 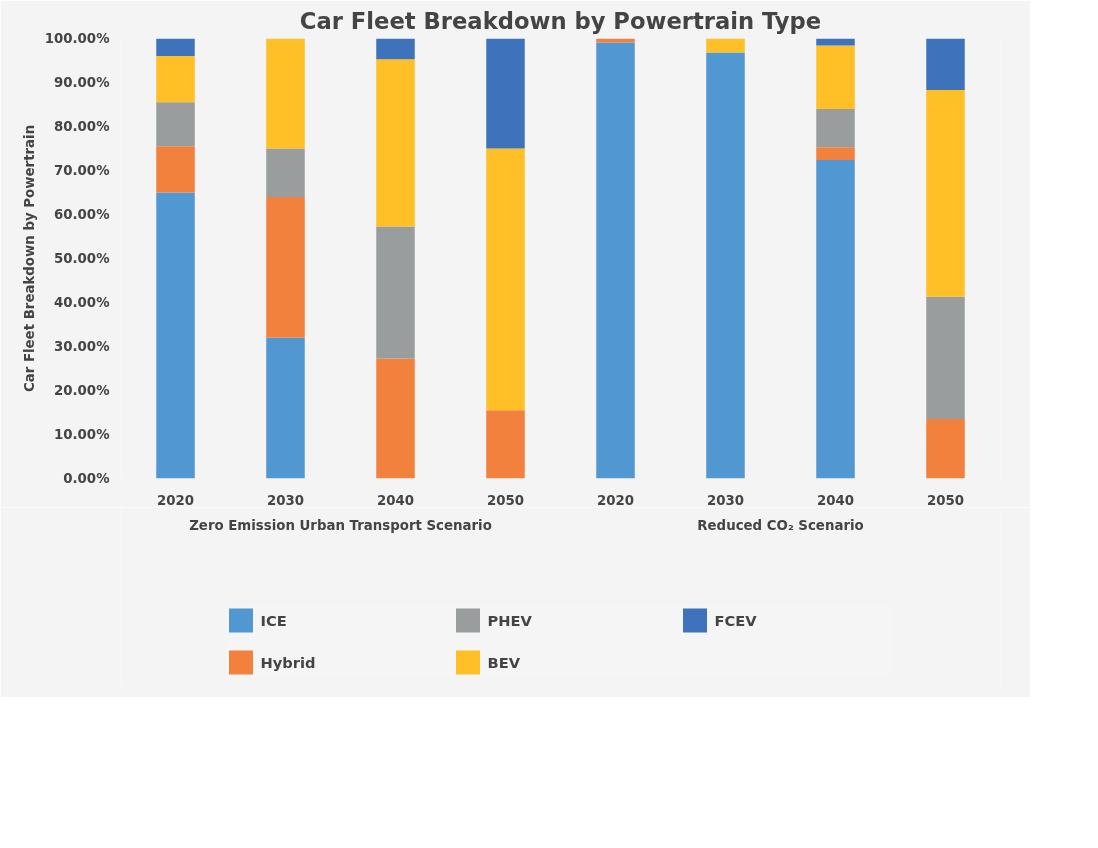 I want to click on y-axis-title: Car Fleet Breakdown by Powertrain, so click(x=29, y=258).